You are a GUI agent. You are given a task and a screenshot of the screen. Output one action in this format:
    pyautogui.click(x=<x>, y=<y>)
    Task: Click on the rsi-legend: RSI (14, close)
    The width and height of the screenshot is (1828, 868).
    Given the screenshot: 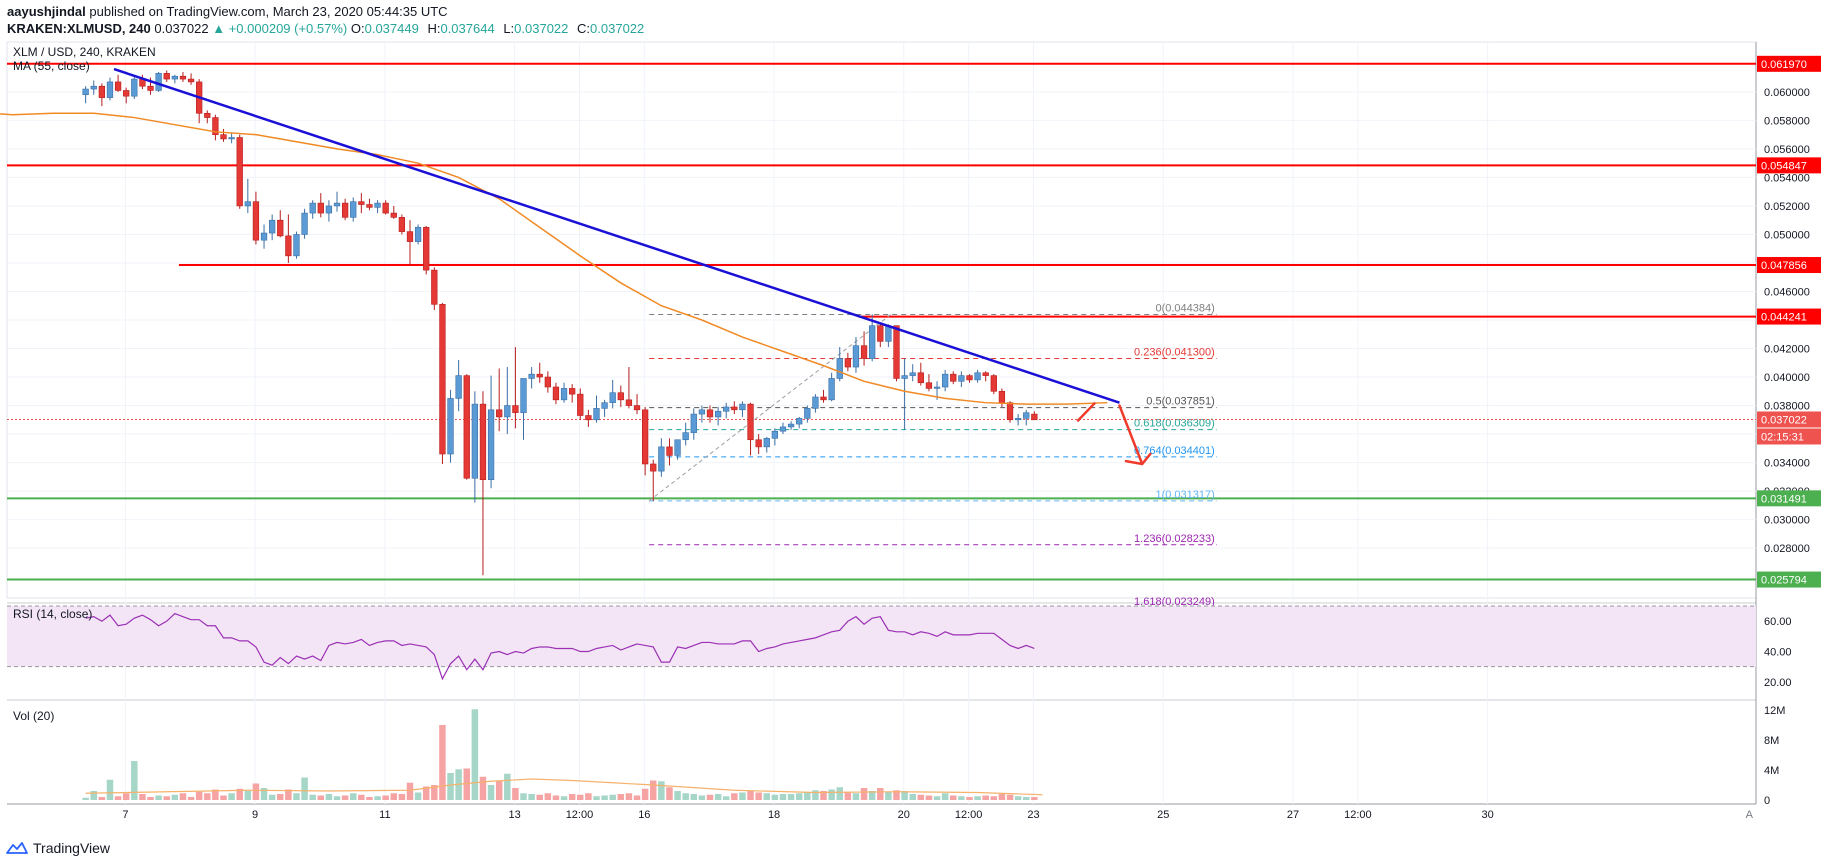 What is the action you would take?
    pyautogui.click(x=52, y=614)
    